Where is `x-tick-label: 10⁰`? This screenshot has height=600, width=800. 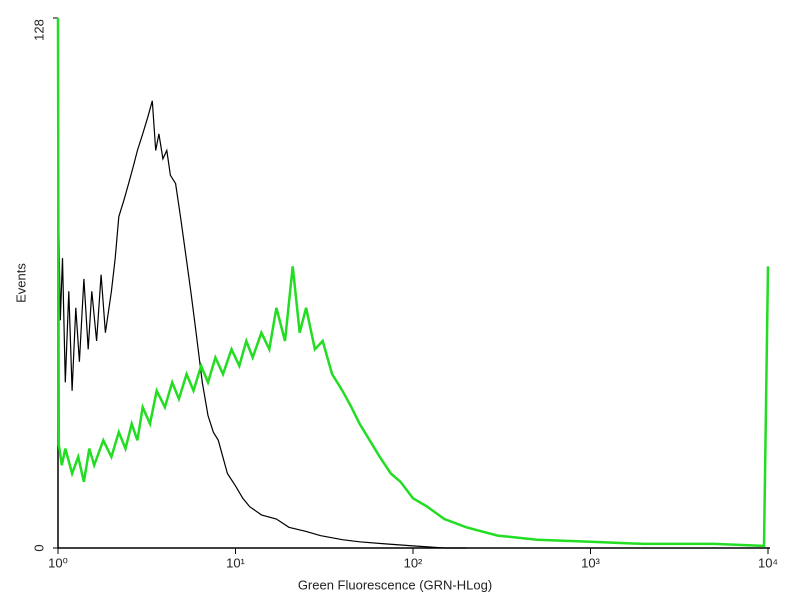 x-tick-label: 10⁰ is located at coordinates (58, 562).